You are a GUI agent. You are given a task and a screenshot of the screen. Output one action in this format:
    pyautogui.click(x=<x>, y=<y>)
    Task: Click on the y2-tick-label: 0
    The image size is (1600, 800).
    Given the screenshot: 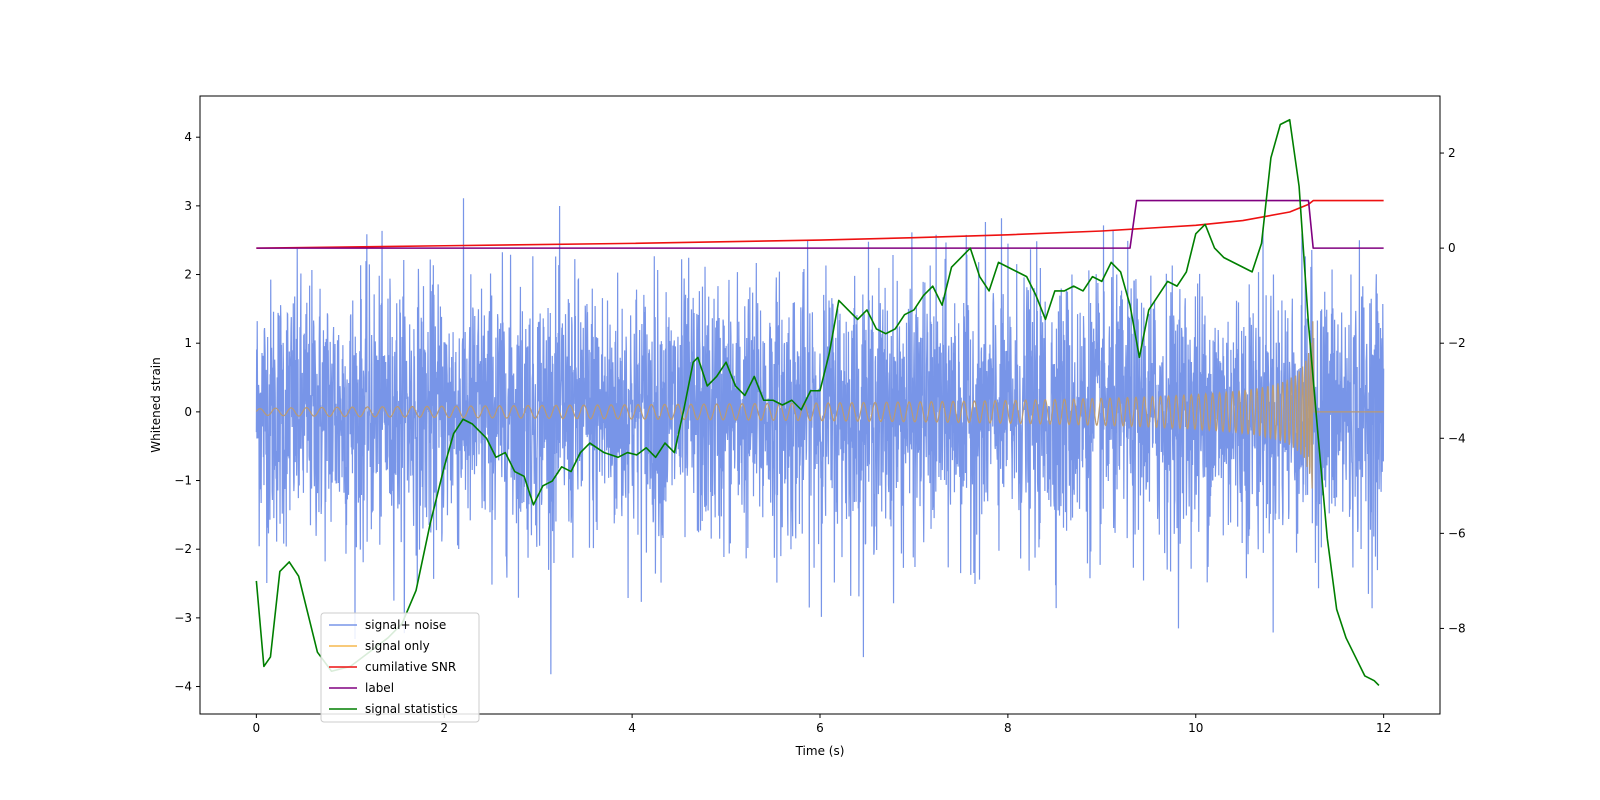 What is the action you would take?
    pyautogui.click(x=1452, y=248)
    